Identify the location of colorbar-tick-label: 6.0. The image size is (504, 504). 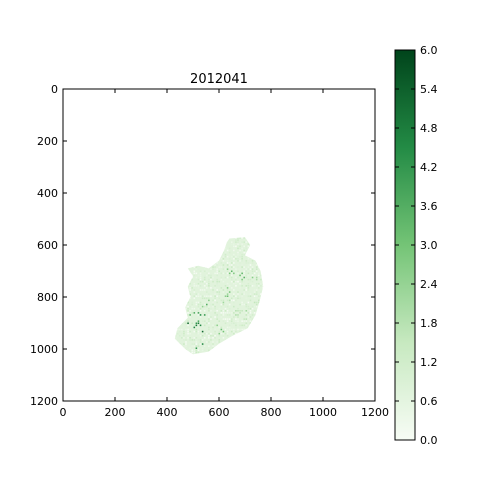
(429, 50).